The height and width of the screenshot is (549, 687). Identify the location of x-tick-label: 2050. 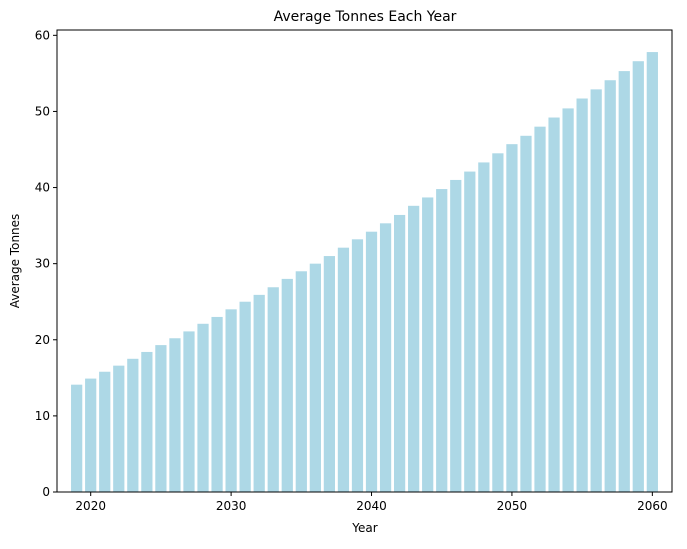
(512, 506).